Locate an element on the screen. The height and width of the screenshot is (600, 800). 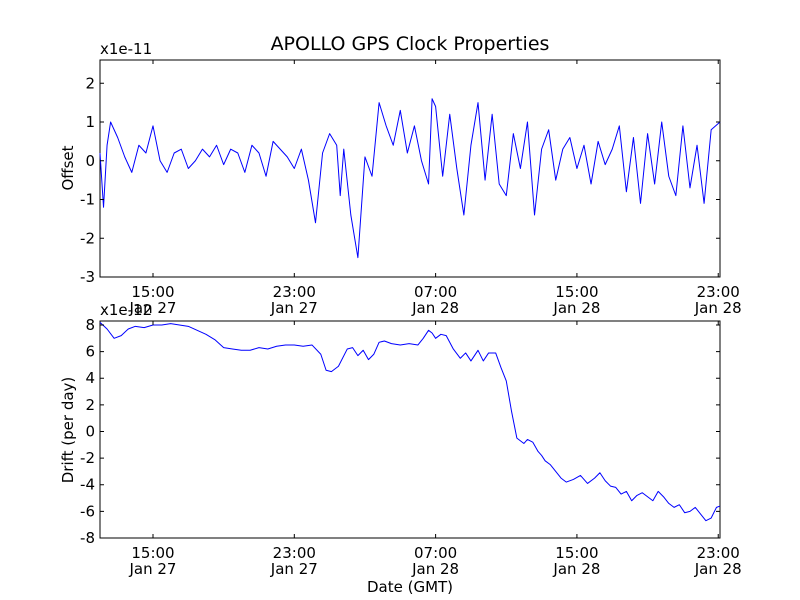
drift-y-tick-label-4: 0 is located at coordinates (90, 431).